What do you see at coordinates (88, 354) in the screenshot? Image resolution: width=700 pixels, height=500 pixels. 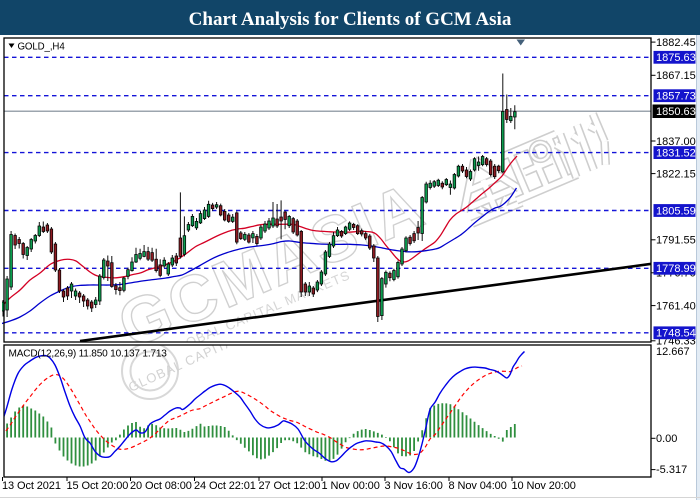 I see `svg-text:MACD(12,26,9) 11.850 10.137 1.: MACD(12,26,9) 11.850 10.137 1.713` at bounding box center [88, 354].